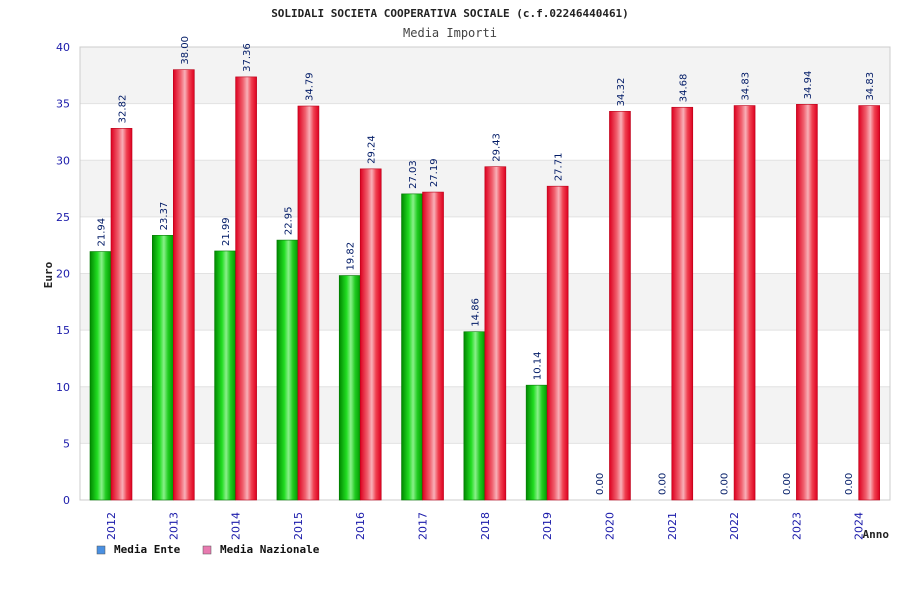  What do you see at coordinates (620, 306) in the screenshot?
I see `bar-media-nazionale-2020` at bounding box center [620, 306].